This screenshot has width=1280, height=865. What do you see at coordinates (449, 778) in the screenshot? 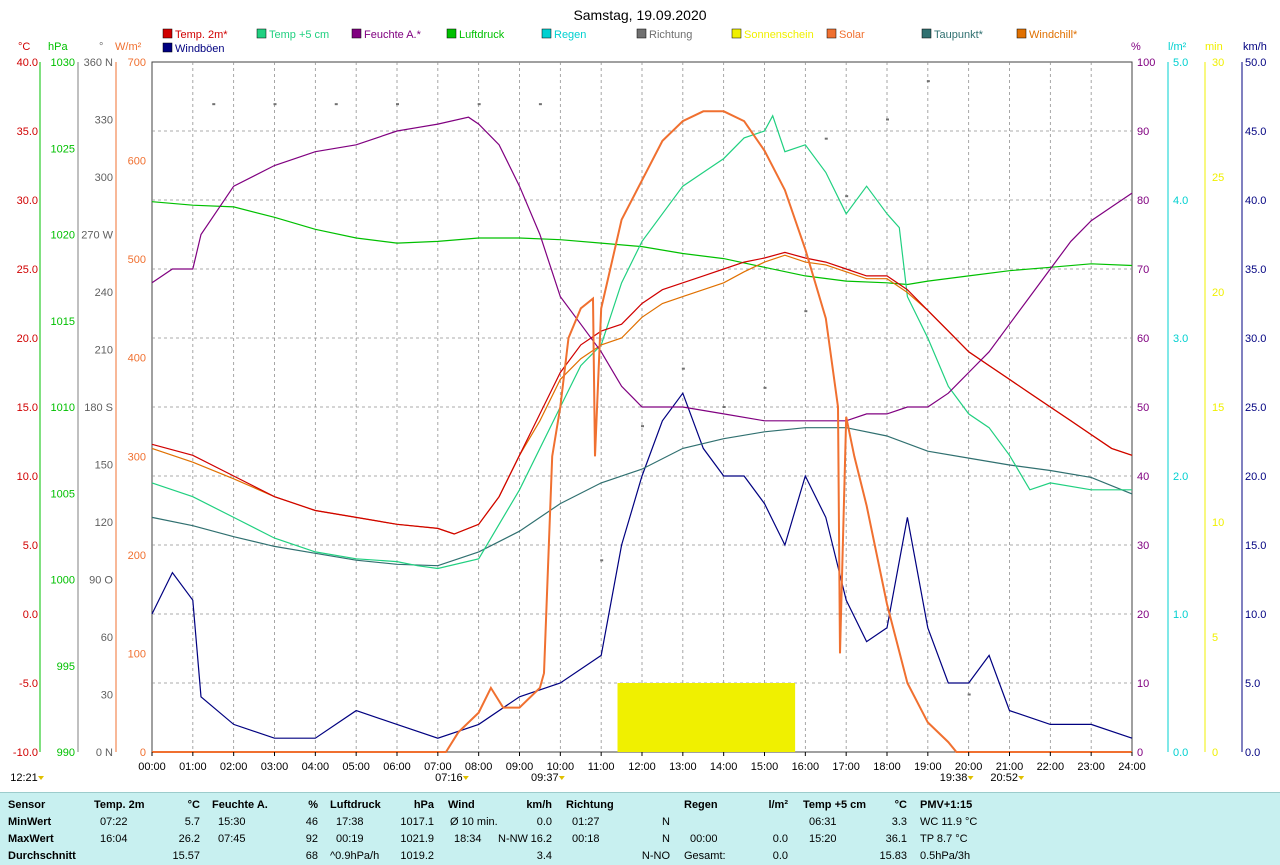
I see `event-label-1: 07:16` at bounding box center [449, 778].